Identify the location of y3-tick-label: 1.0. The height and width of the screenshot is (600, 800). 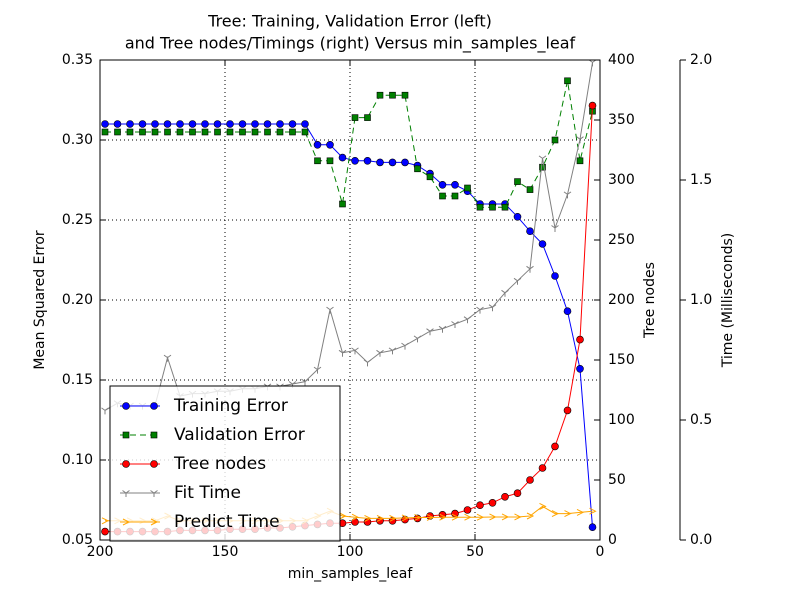
(701, 300).